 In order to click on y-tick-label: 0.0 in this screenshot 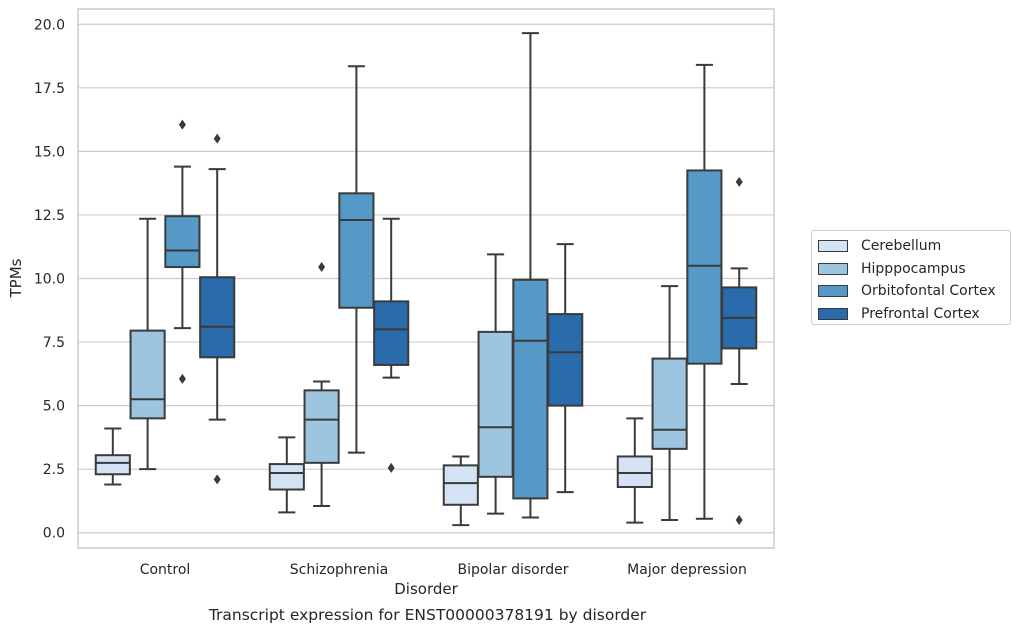, I will do `click(54, 534)`.